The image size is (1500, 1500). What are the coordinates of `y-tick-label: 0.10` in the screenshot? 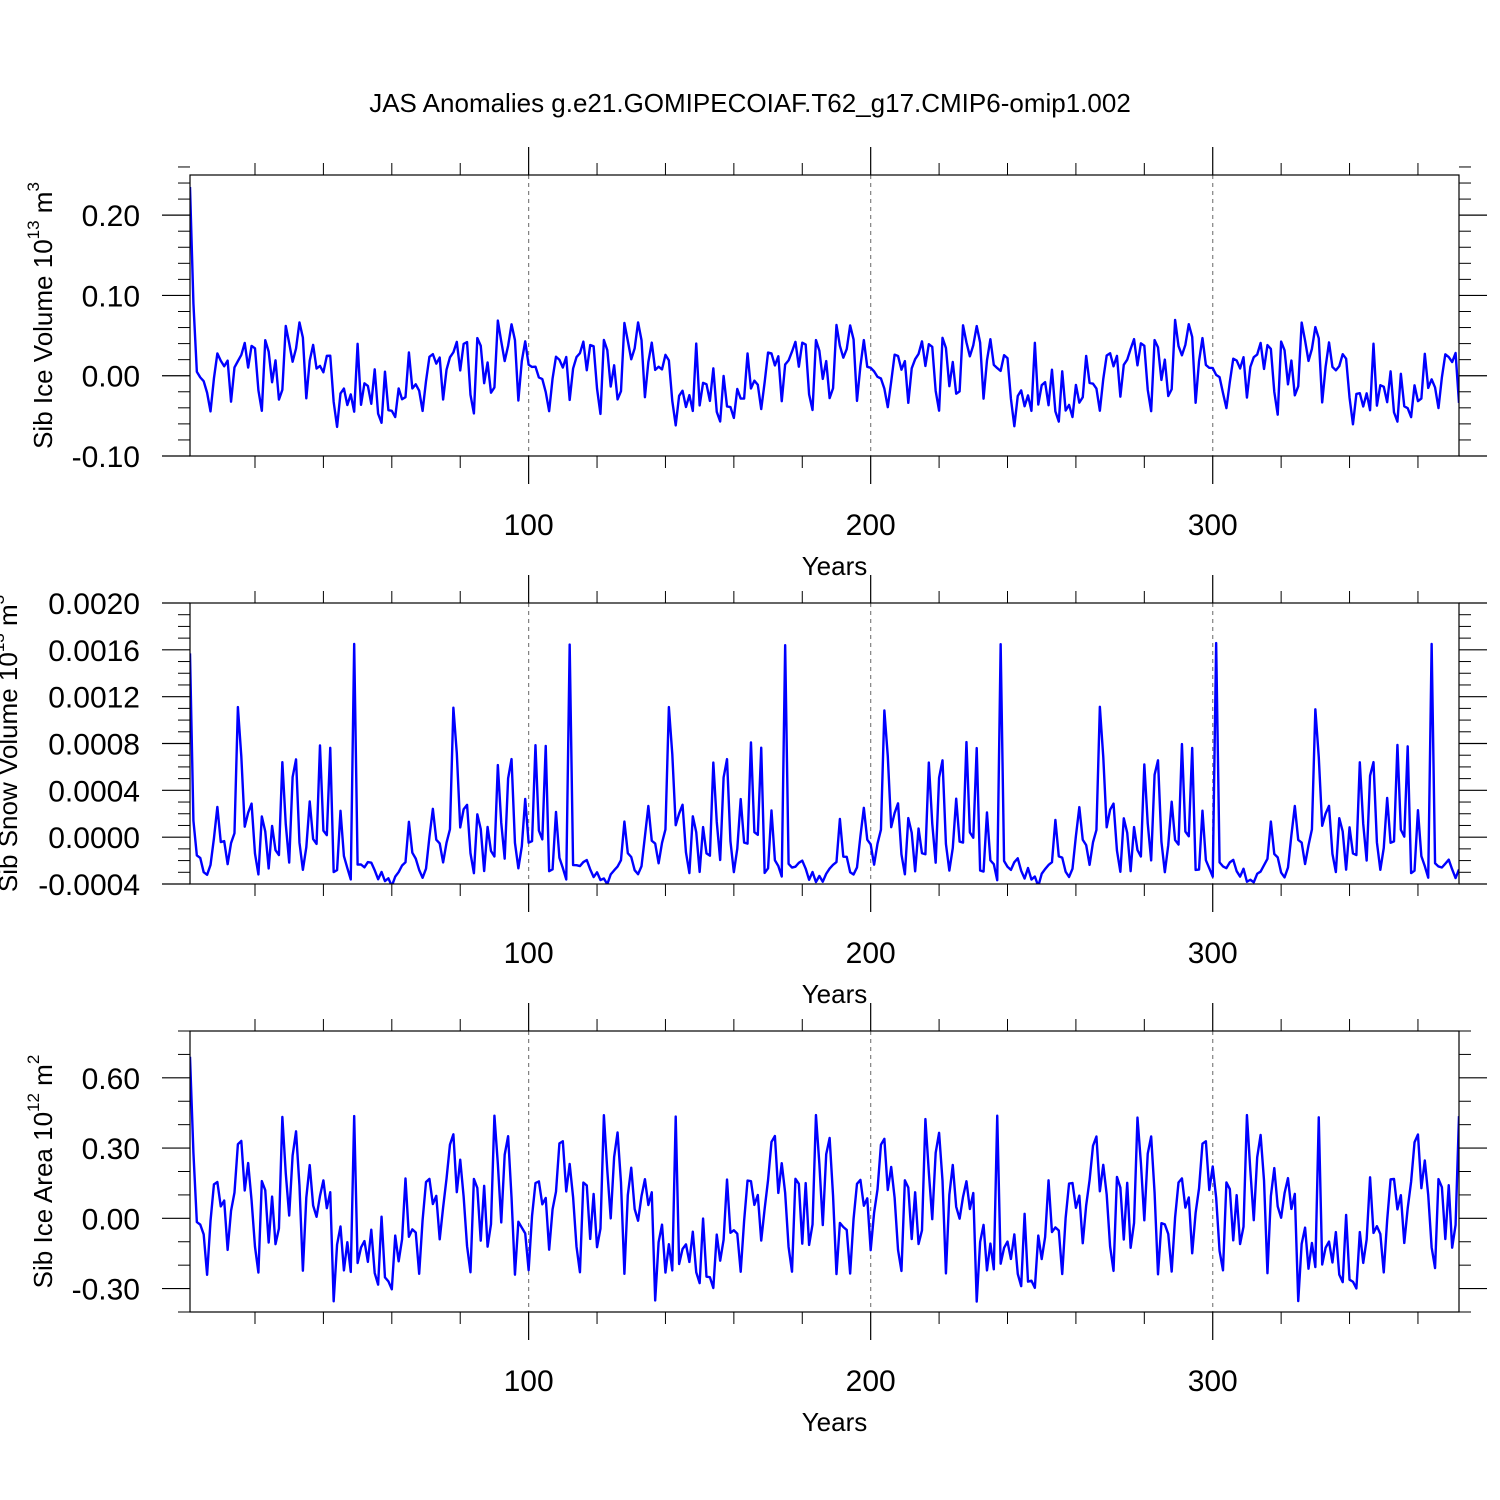 It's located at (111, 296).